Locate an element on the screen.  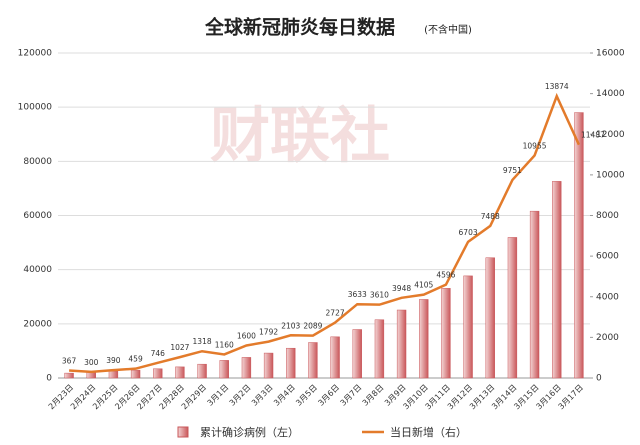
y2-tick-label: 8000 is located at coordinates (607, 216).